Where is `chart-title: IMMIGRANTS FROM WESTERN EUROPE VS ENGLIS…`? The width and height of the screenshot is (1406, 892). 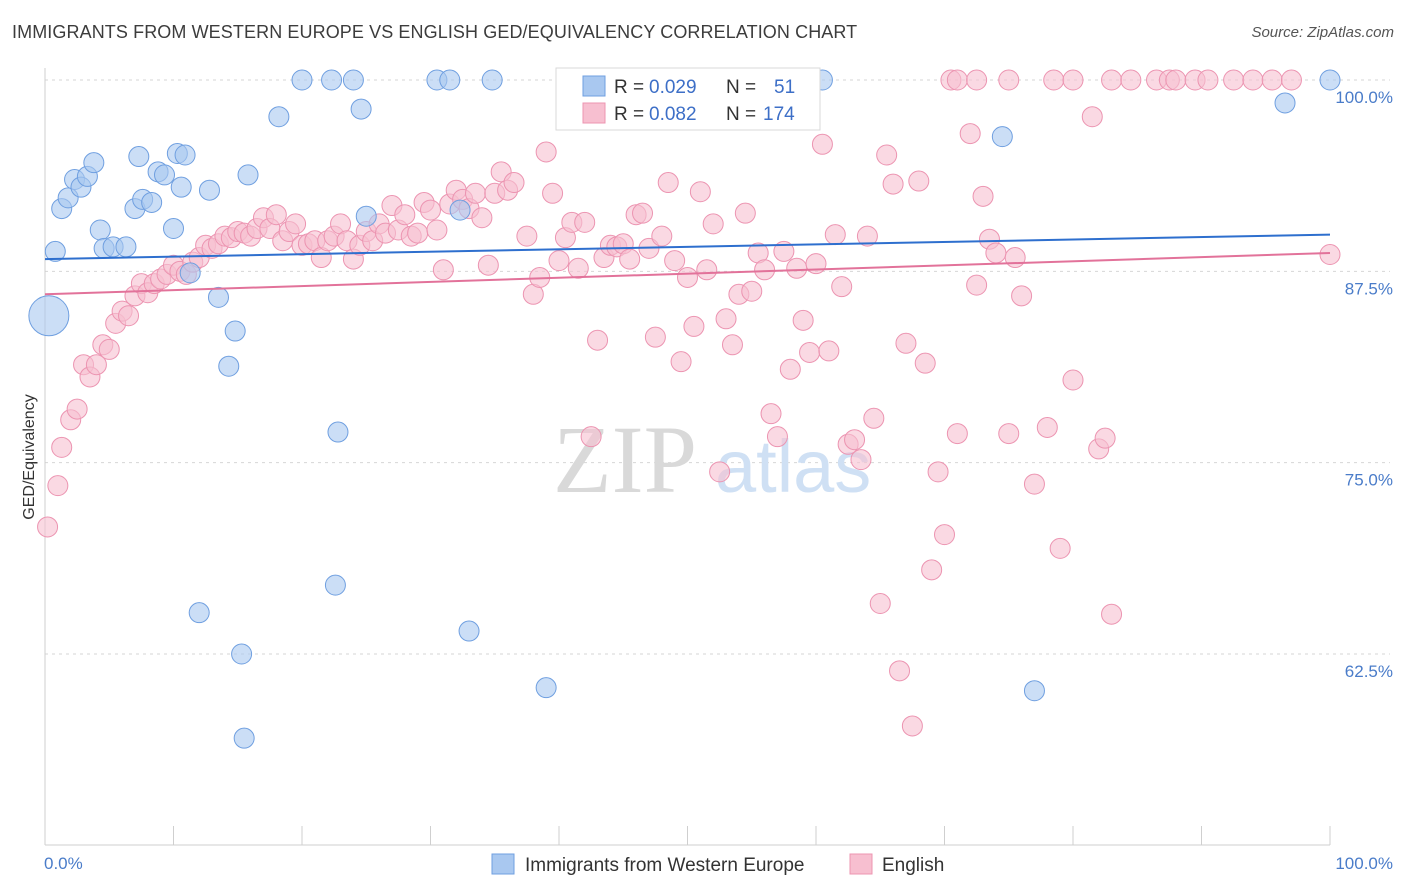 chart-title: IMMIGRANTS FROM WESTERN EUROPE VS ENGLIS… is located at coordinates (435, 32).